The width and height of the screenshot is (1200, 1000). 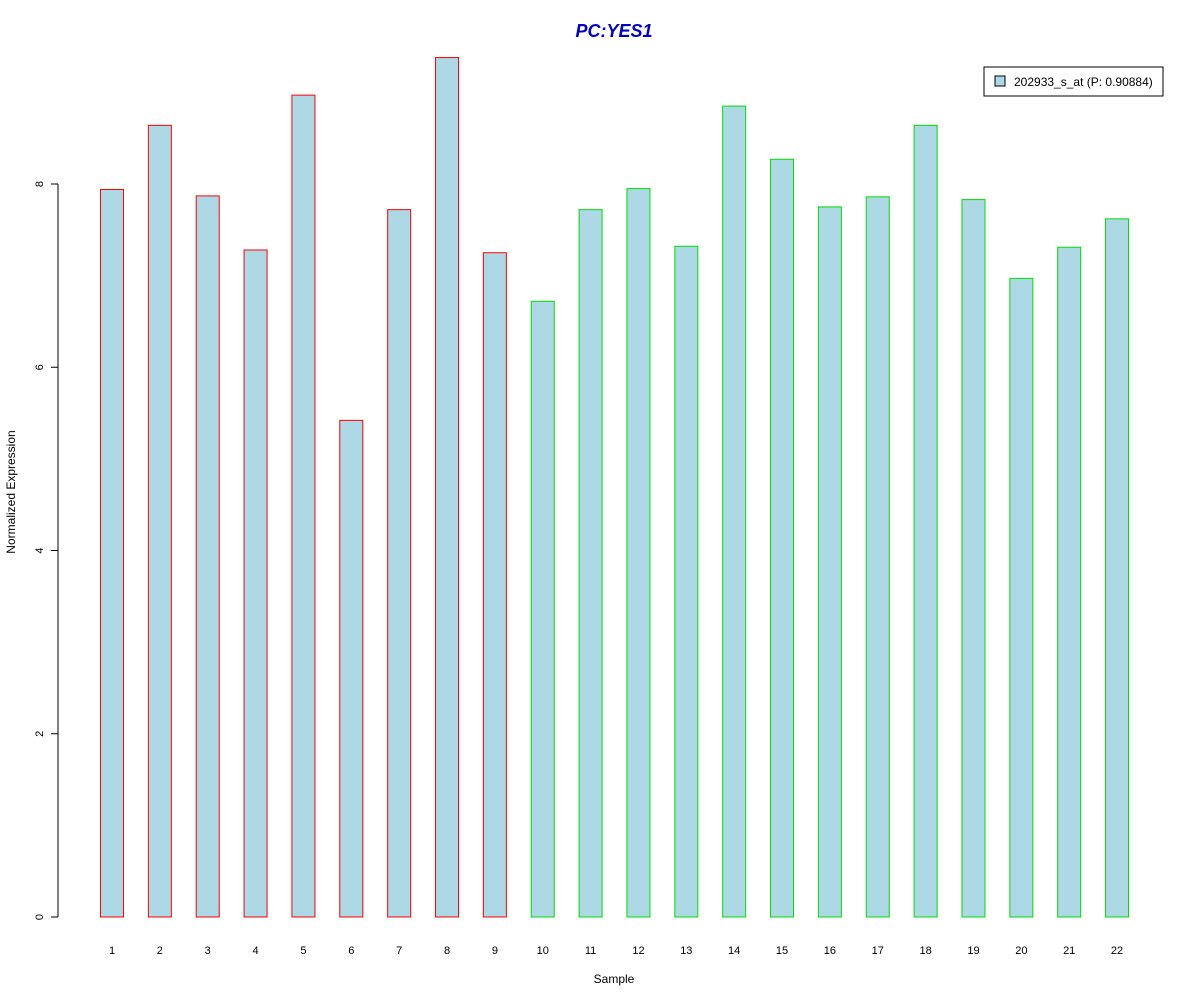 I want to click on x-tick-label: 3, so click(x=208, y=951).